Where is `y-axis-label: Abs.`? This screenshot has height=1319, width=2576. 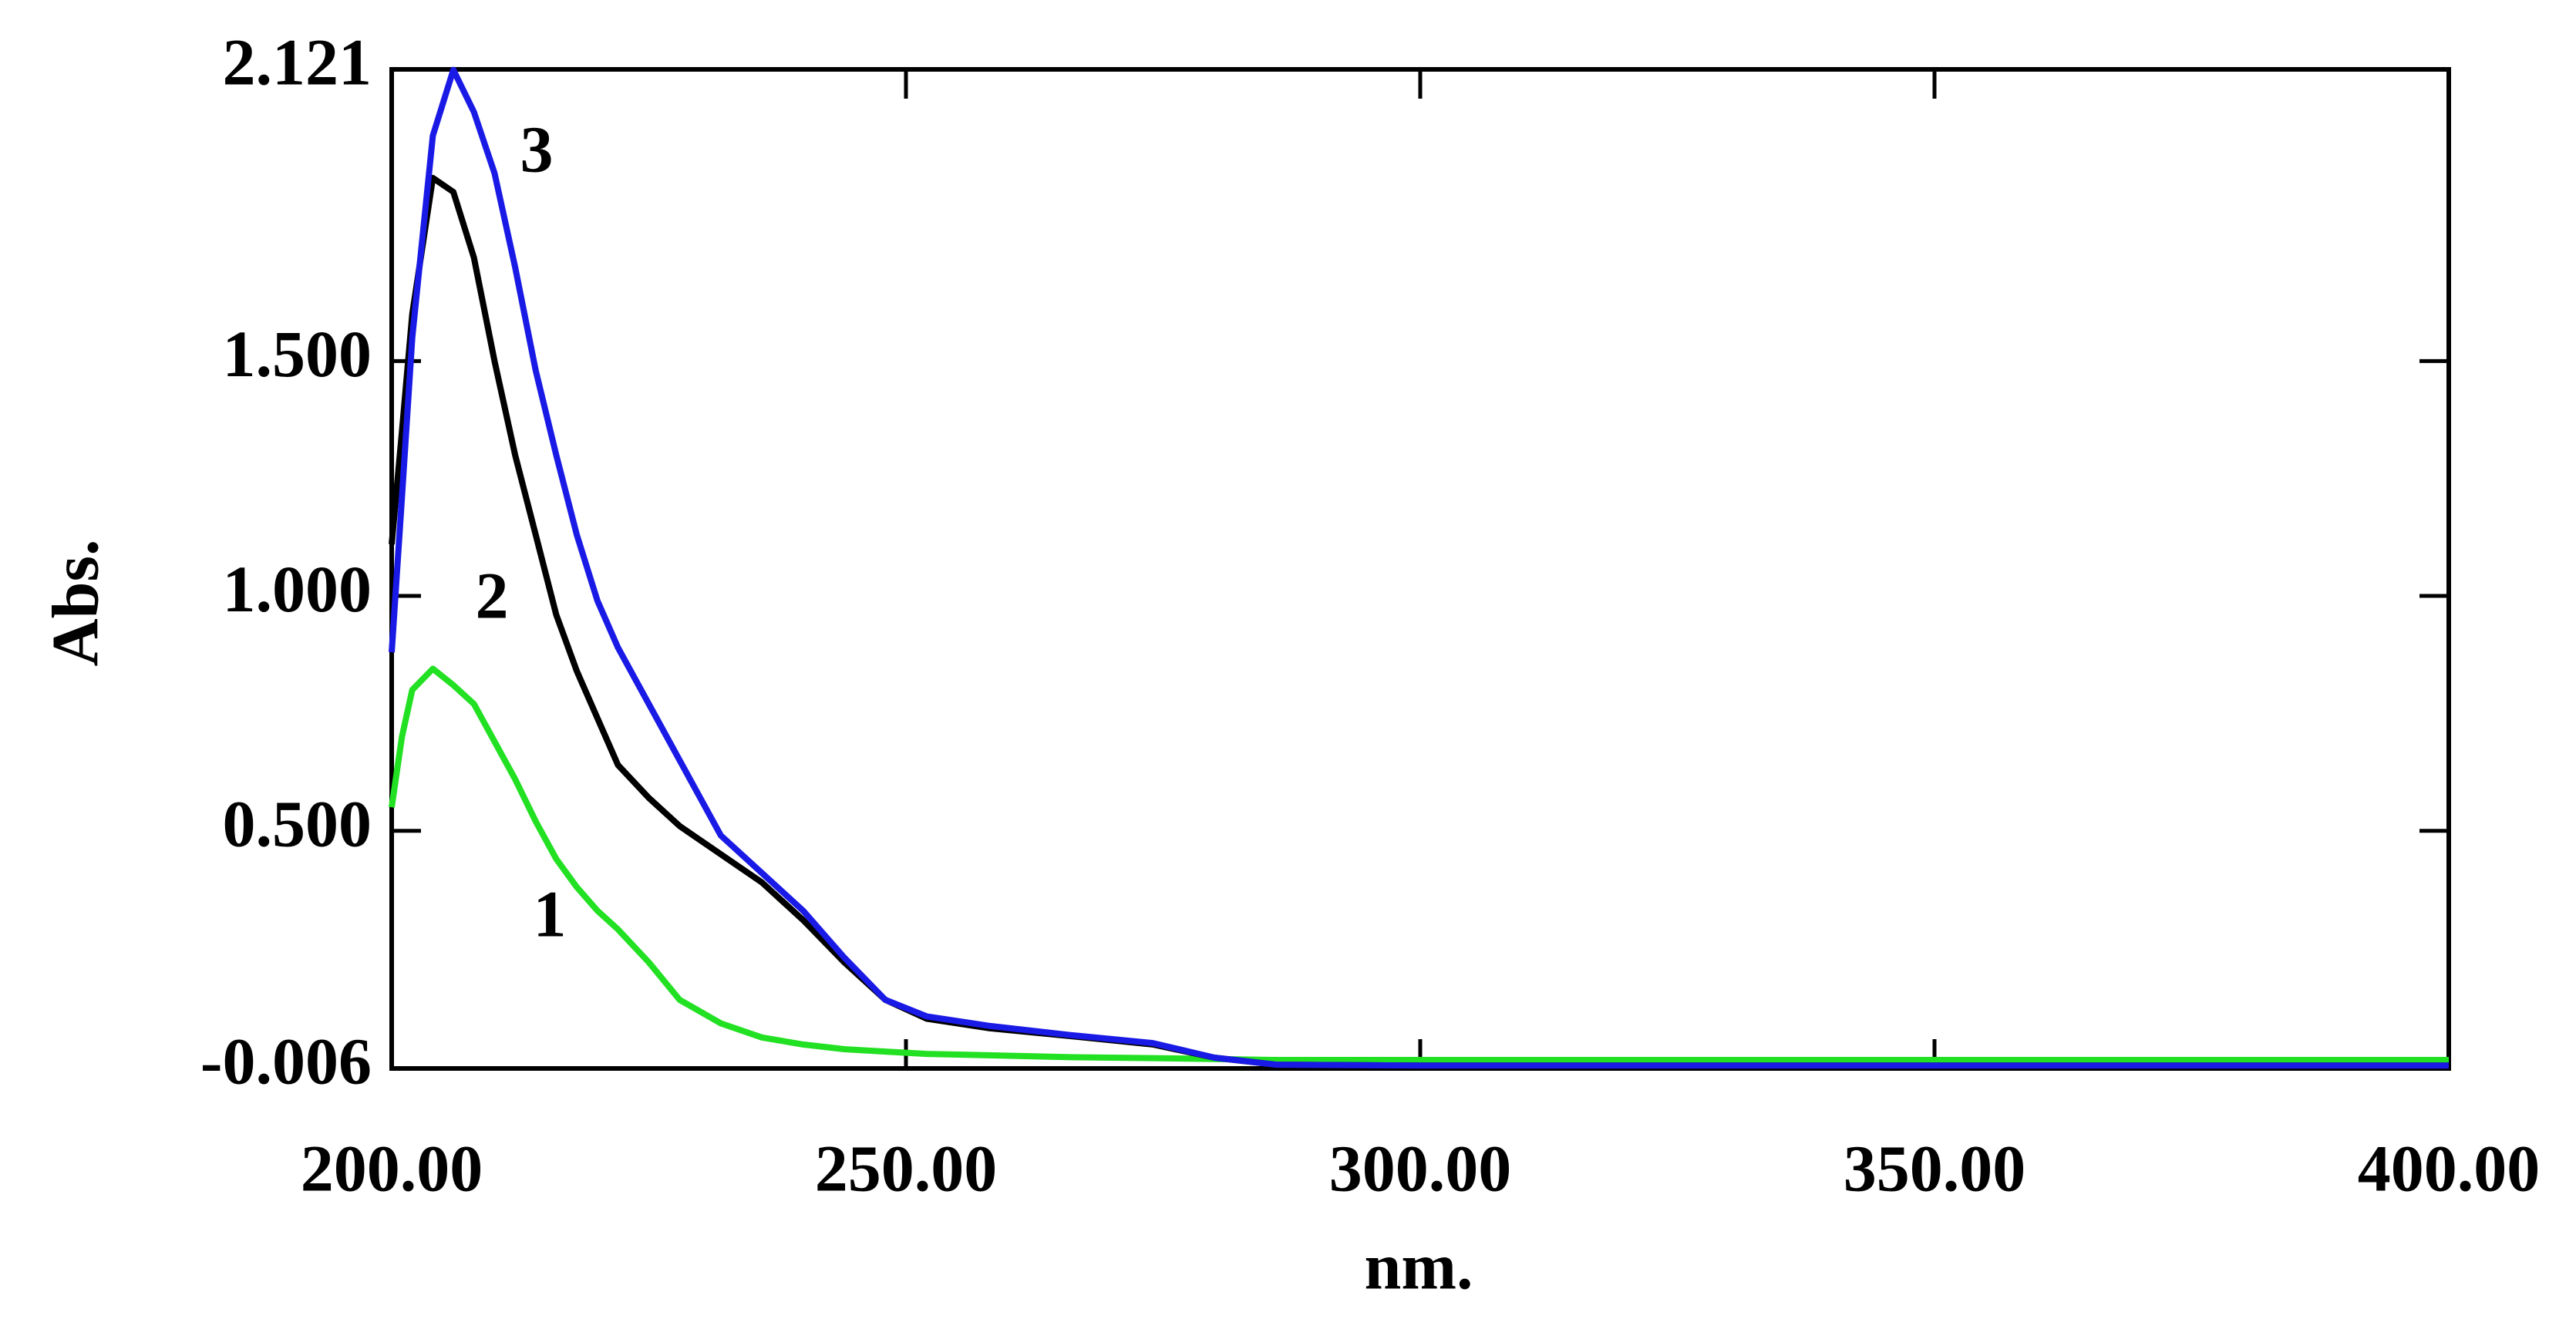
y-axis-label: Abs. is located at coordinates (76, 603).